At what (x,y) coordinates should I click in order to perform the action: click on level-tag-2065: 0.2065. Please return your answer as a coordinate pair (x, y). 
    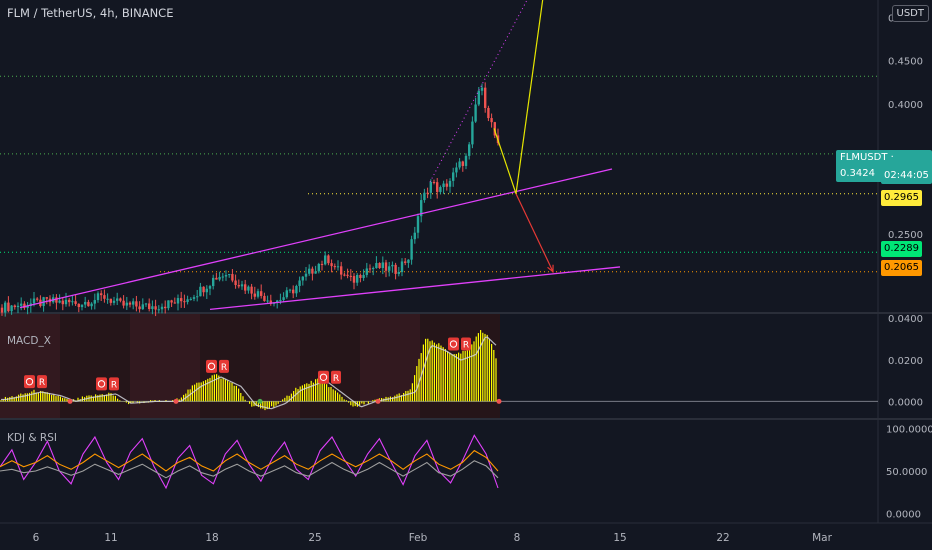
    Looking at the image, I should click on (901, 268).